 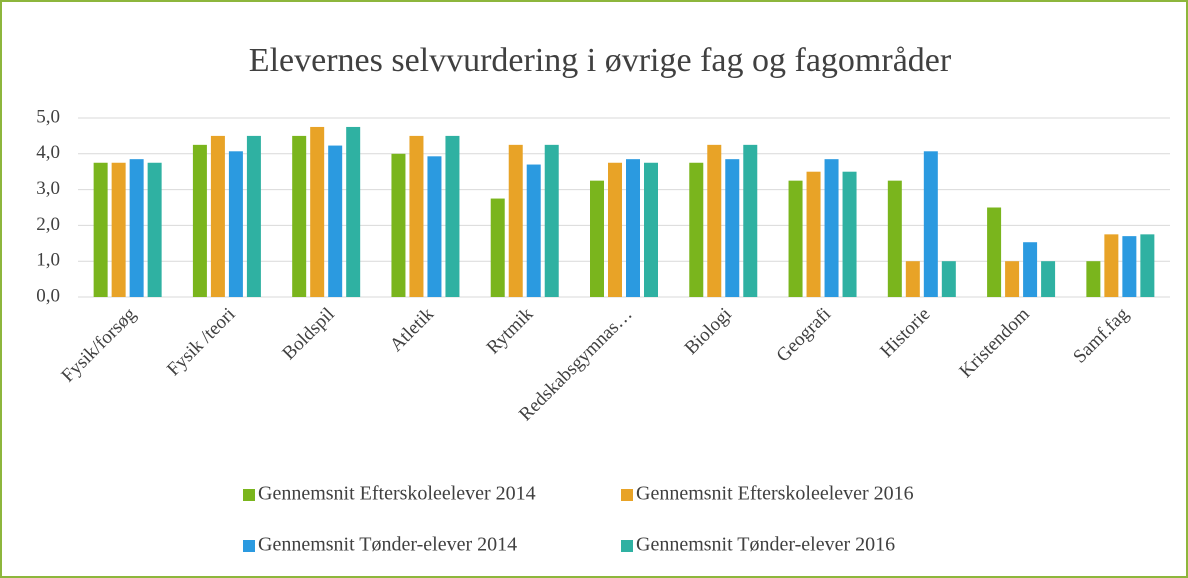 What do you see at coordinates (48, 152) in the screenshot?
I see `y-tick-label: 4,0` at bounding box center [48, 152].